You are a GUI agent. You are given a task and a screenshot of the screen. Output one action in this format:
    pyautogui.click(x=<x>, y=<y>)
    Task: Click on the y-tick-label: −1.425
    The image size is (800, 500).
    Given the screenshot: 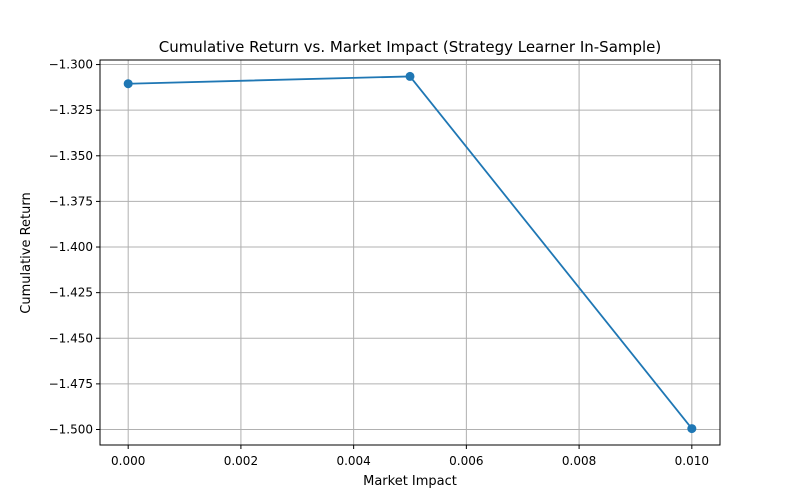 What is the action you would take?
    pyautogui.click(x=71, y=293)
    